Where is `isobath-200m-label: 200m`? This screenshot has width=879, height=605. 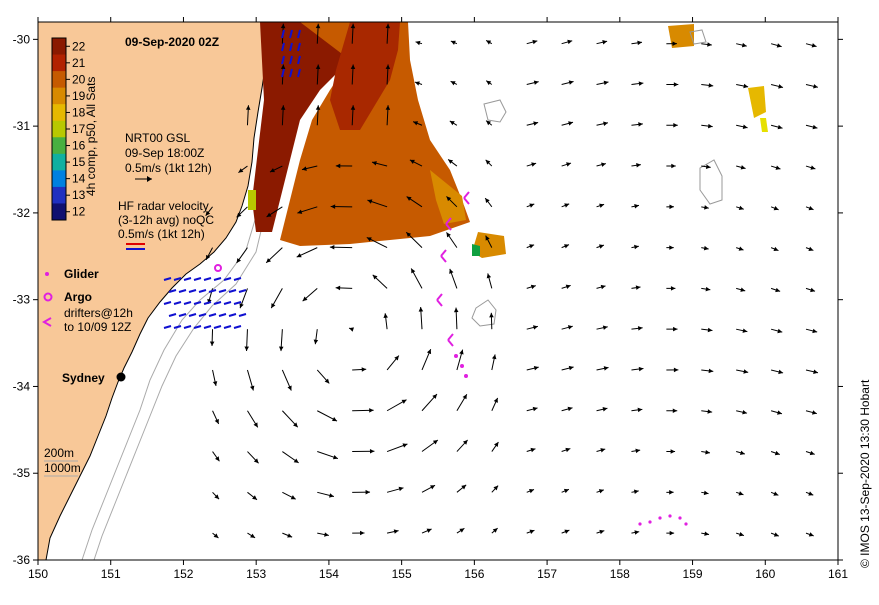
isobath-200m-label: 200m is located at coordinates (59, 453).